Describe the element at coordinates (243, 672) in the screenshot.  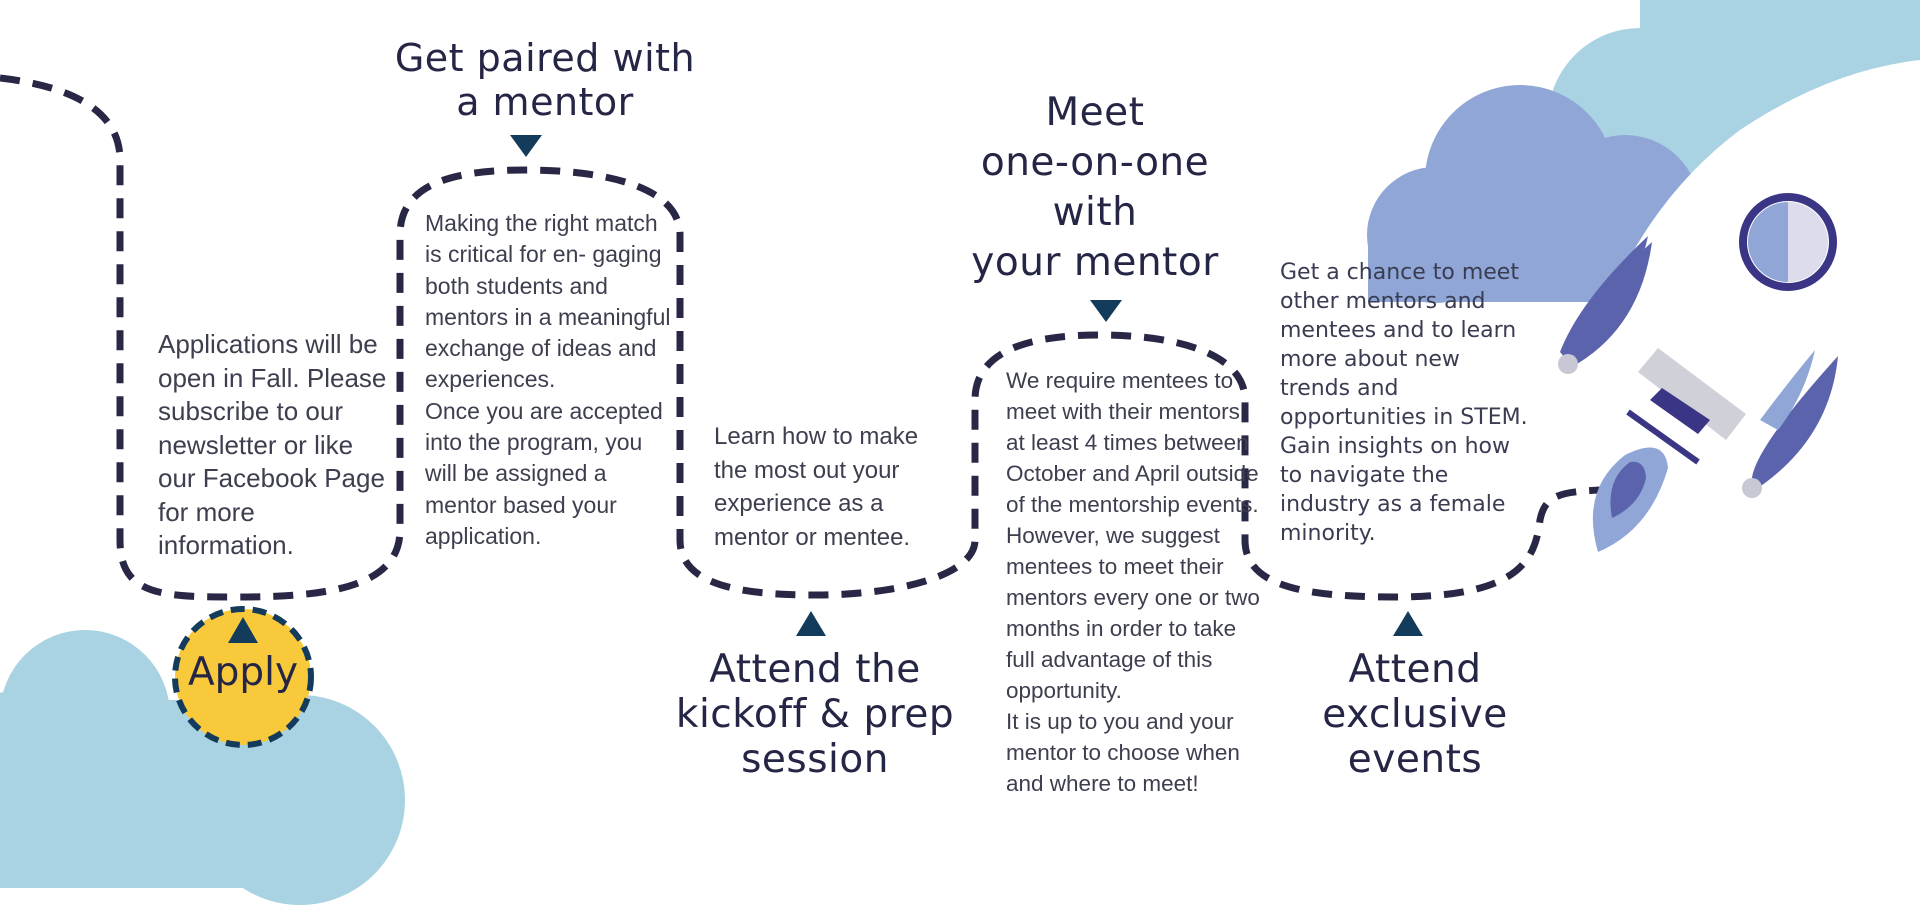
I see `apply-label: Apply` at that location.